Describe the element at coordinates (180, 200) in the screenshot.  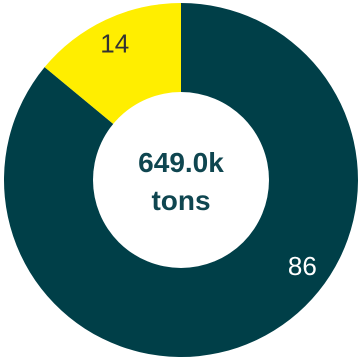
I see `center-unit: tons` at that location.